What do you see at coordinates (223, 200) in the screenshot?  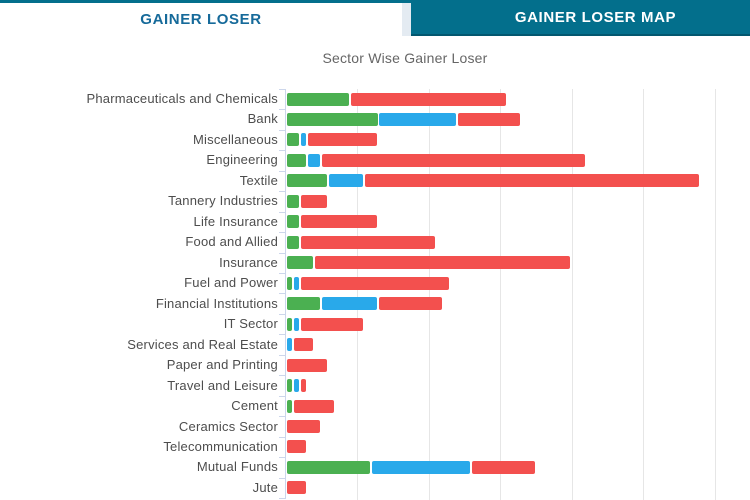 I see `category-label: Tannery Industries` at bounding box center [223, 200].